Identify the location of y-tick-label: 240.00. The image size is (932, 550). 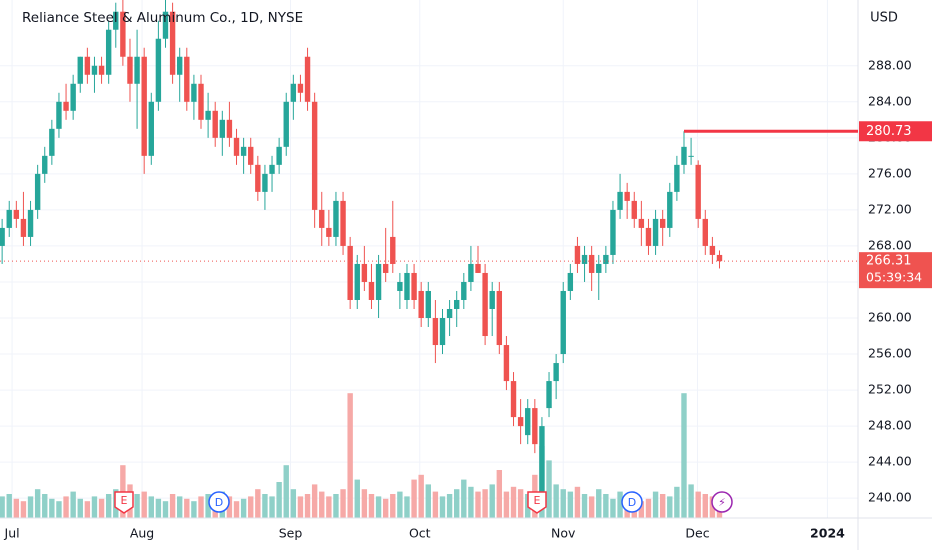
(890, 497).